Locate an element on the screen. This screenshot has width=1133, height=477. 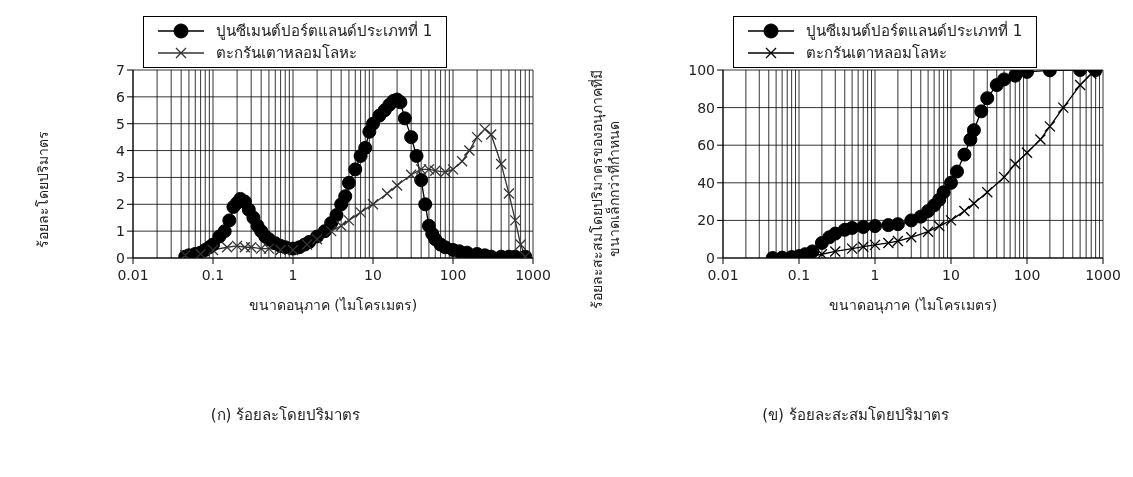
y-tick-label: 80 is located at coordinates (706, 107).